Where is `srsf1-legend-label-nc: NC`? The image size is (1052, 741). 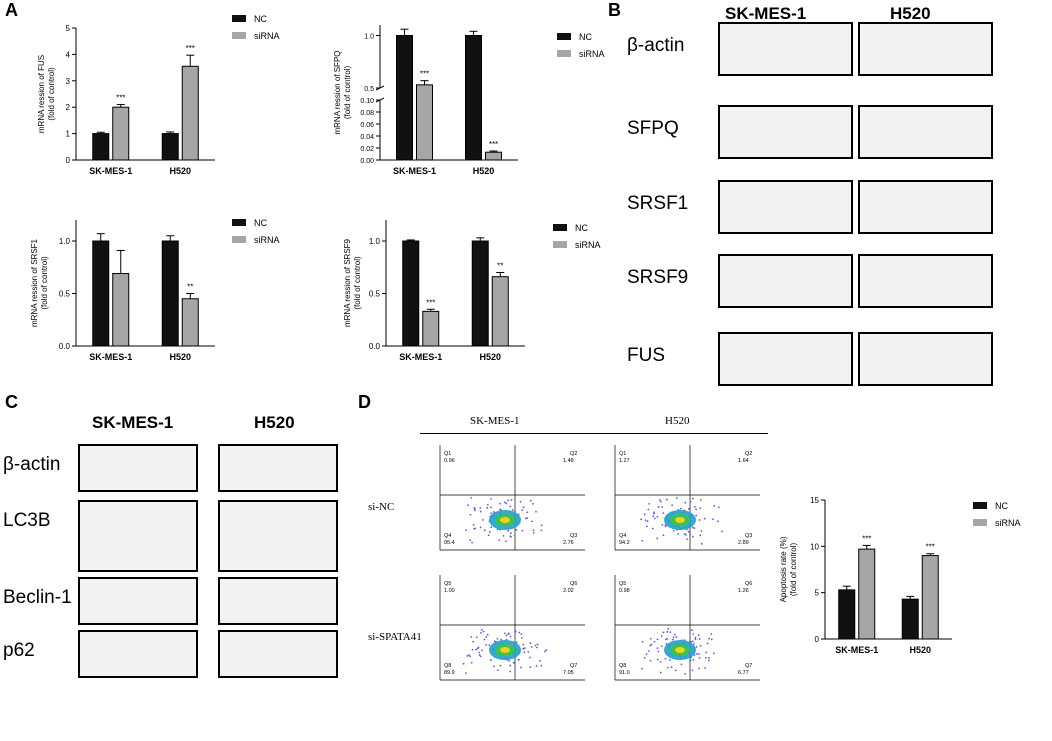
srsf1-legend-label-nc: NC is located at coordinates (260, 223).